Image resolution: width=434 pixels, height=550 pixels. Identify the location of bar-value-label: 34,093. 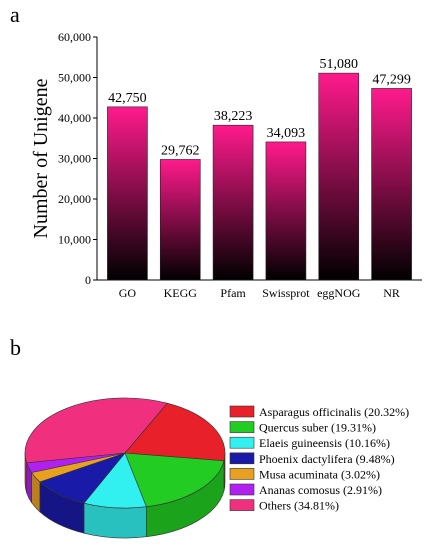
(286, 133).